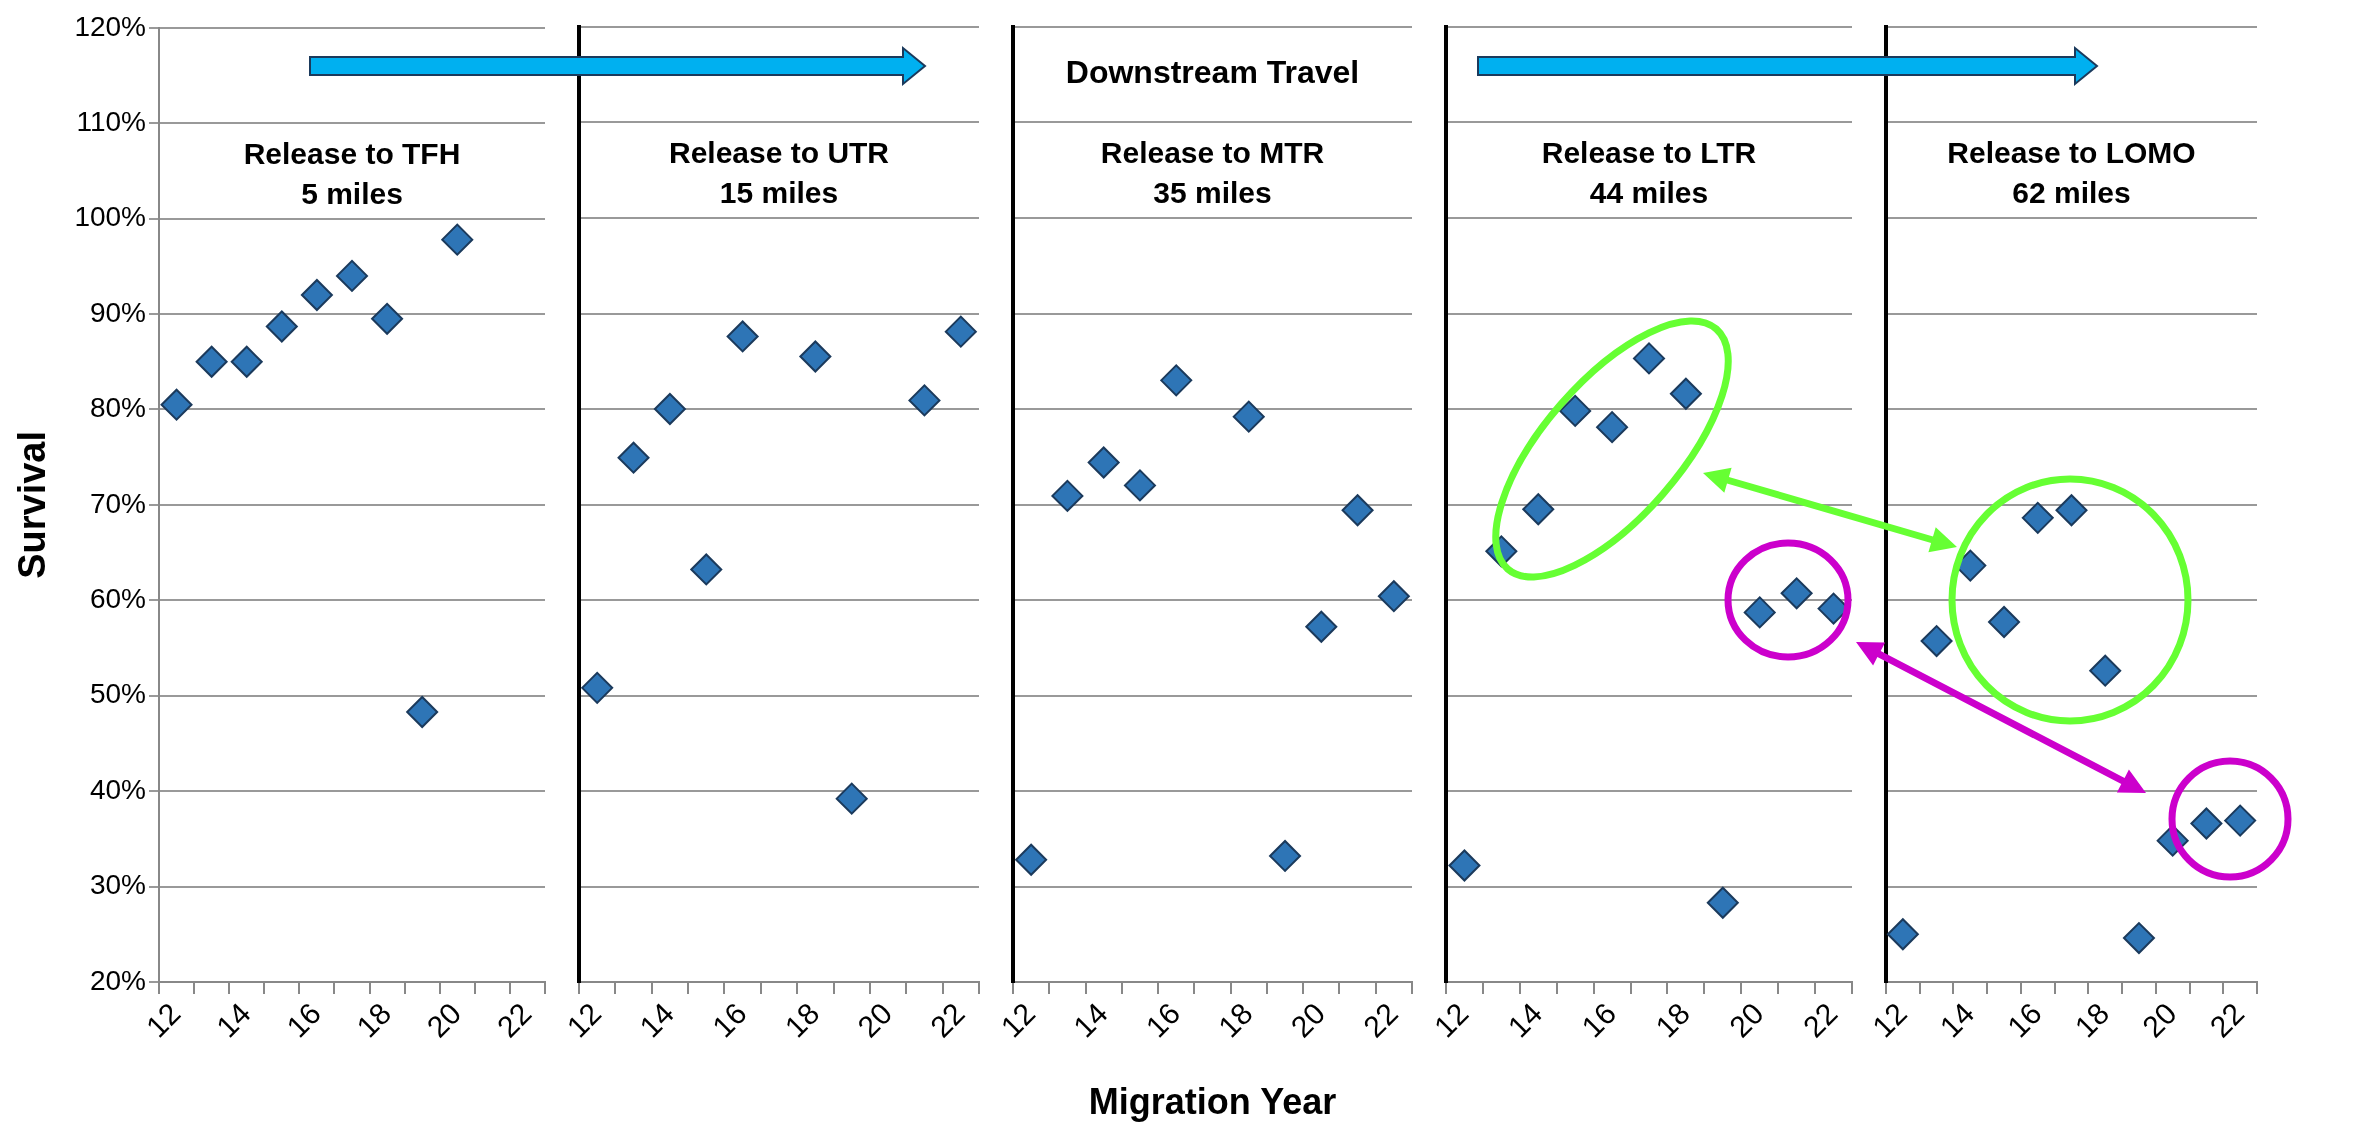  I want to click on y-axis-title: Survival, so click(32, 504).